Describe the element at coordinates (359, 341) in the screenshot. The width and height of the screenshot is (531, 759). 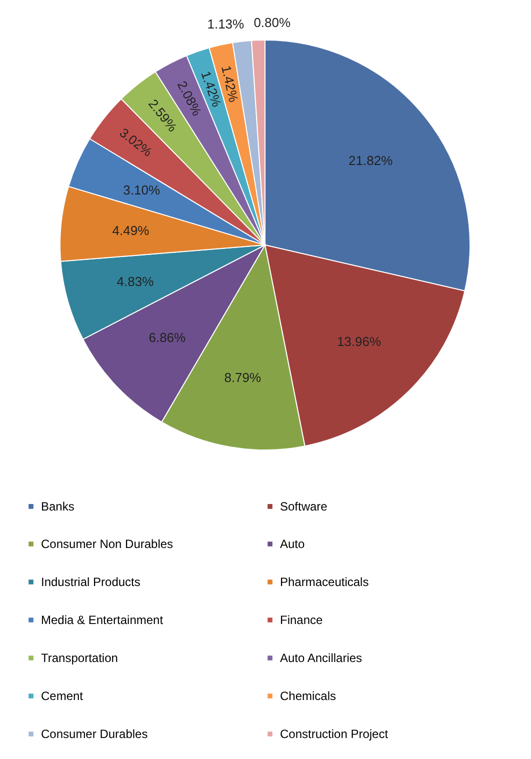
I see `data-label: 13.96%` at that location.